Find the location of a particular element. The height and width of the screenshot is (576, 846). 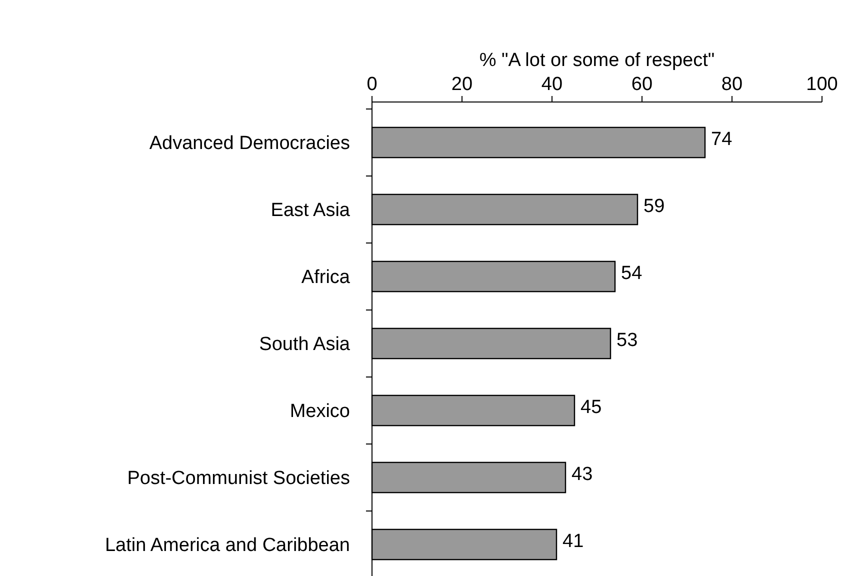

y-tick-label: Mexico is located at coordinates (320, 411).